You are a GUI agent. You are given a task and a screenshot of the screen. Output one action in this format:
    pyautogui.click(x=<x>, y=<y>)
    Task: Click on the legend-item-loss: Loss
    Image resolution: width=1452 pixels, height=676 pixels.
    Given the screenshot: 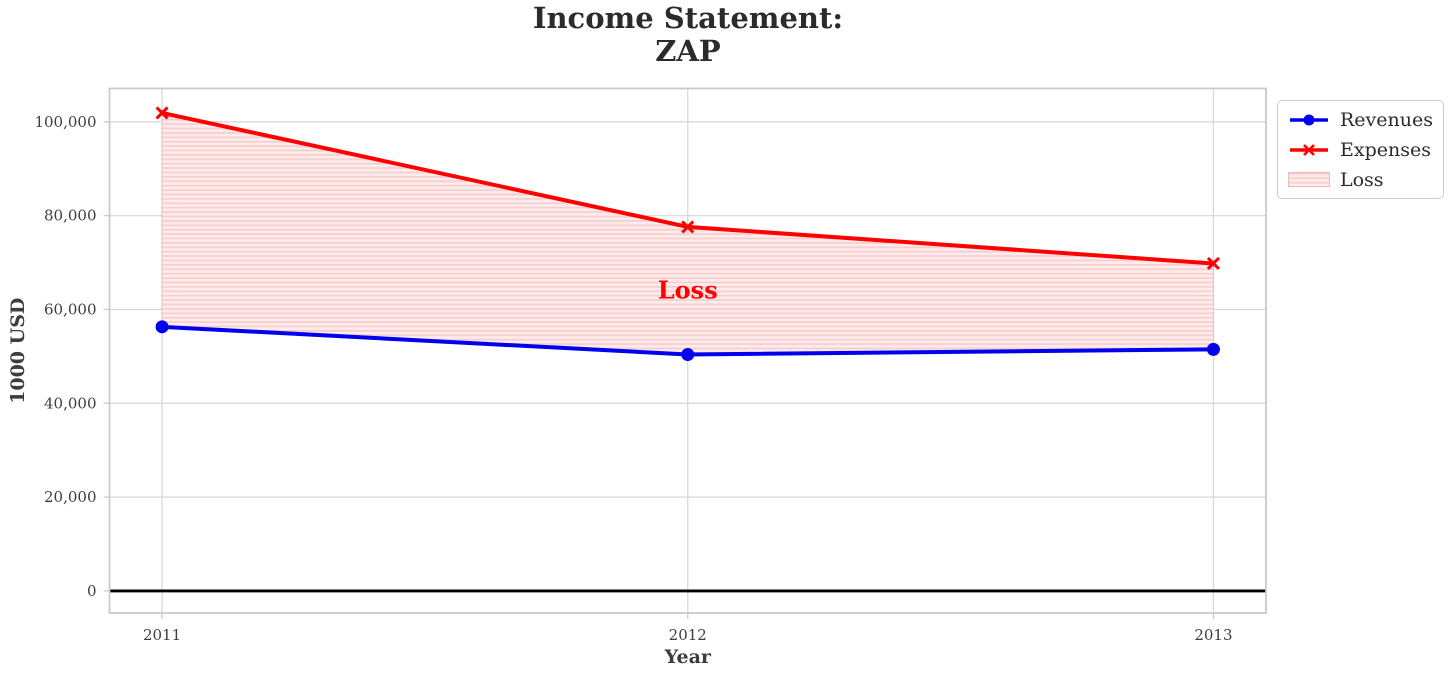 What is the action you would take?
    pyautogui.click(x=1361, y=179)
    